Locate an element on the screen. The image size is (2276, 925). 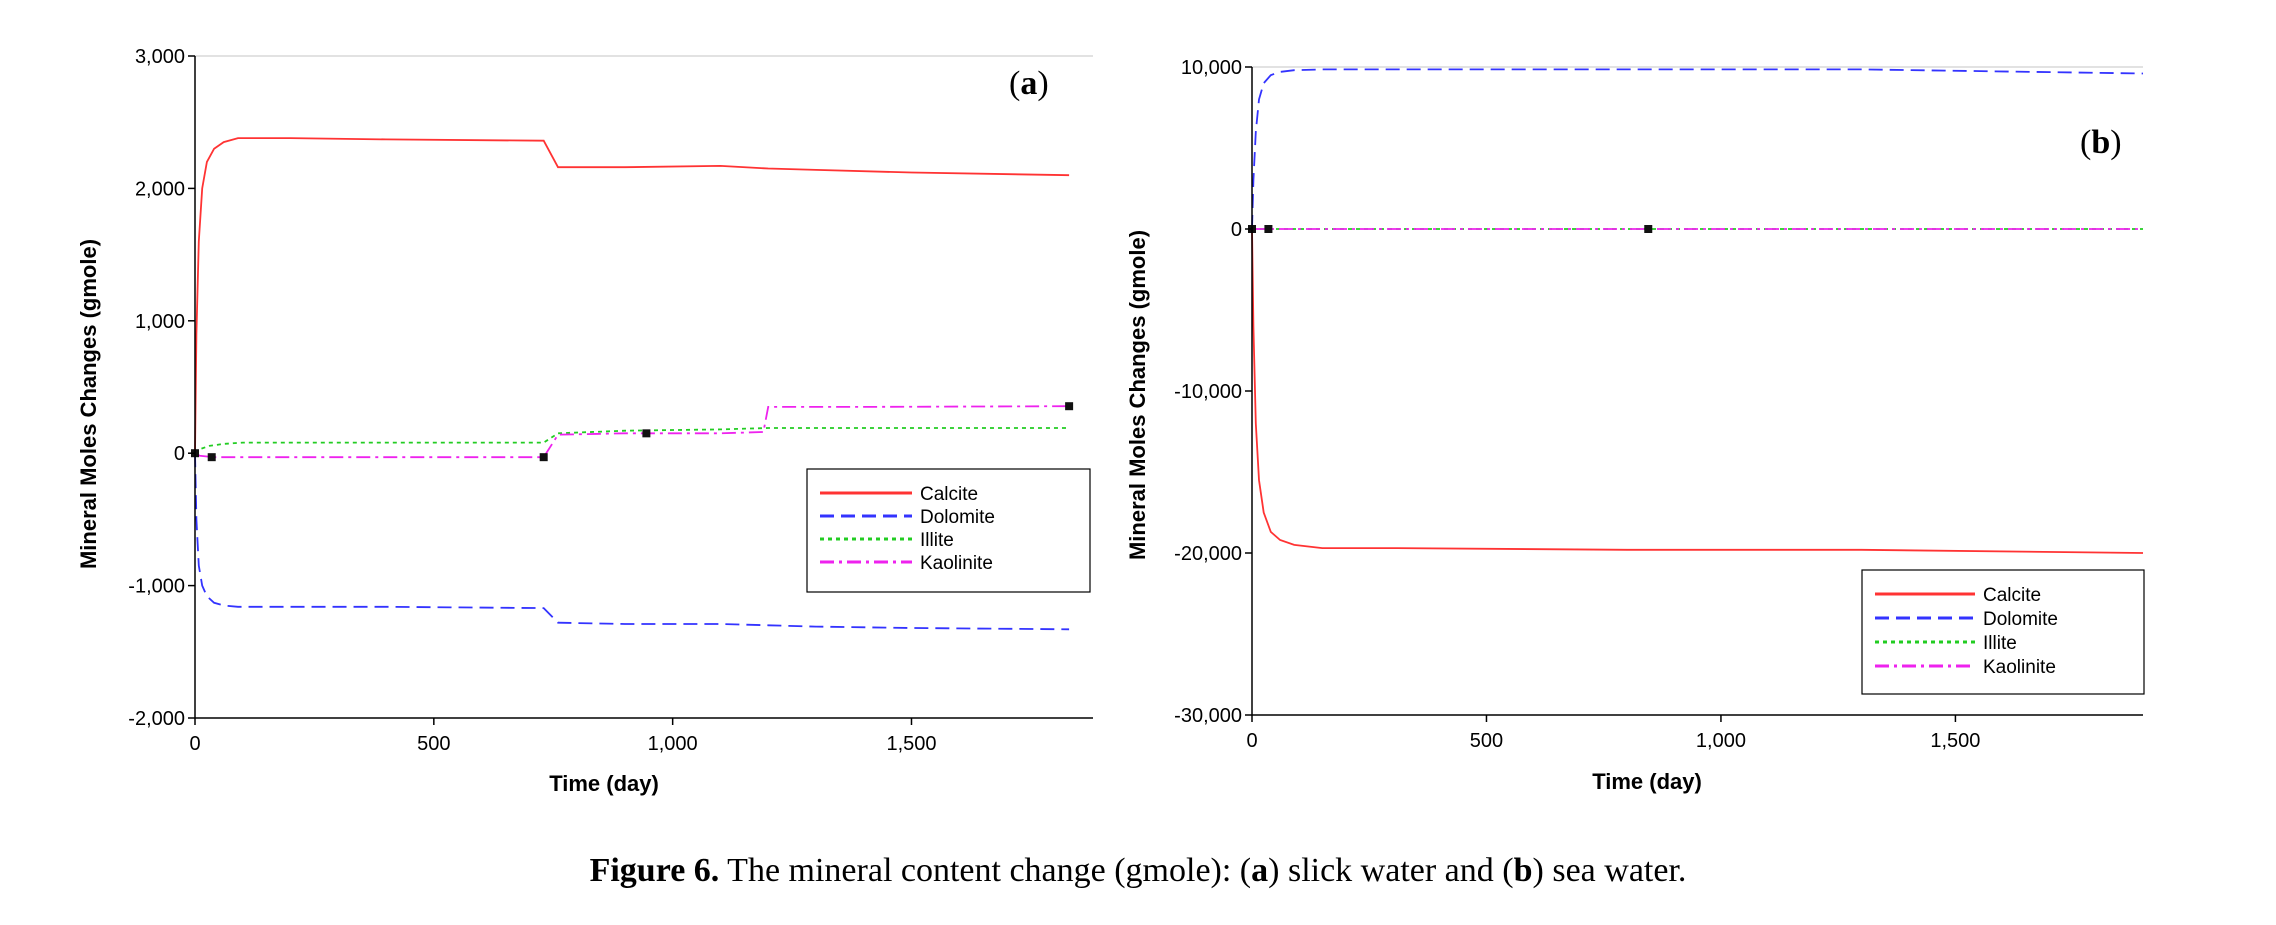
x-tick-label-a: 500 is located at coordinates (433, 744).